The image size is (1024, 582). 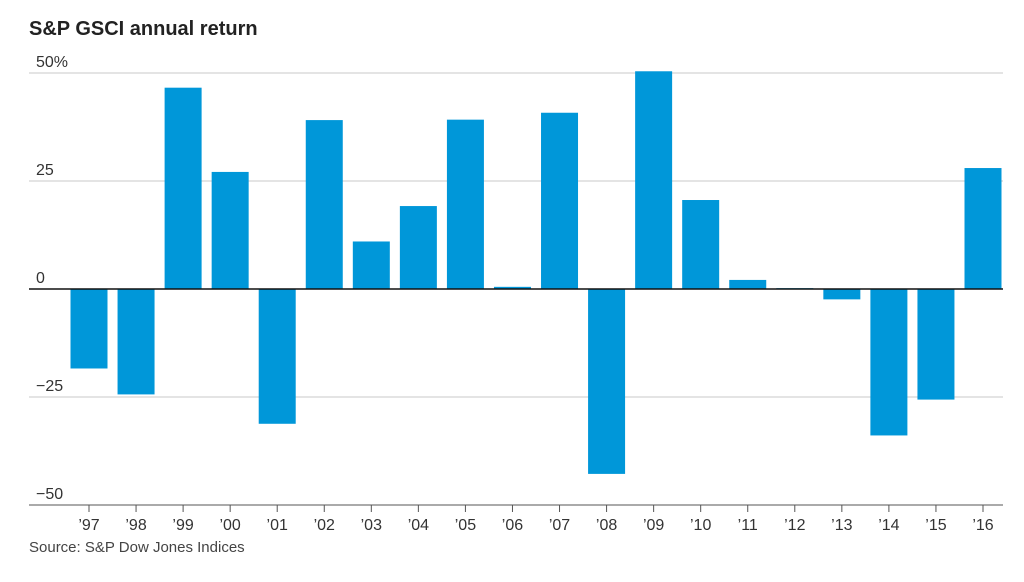 I want to click on x-tick-label: ’12, so click(x=794, y=525).